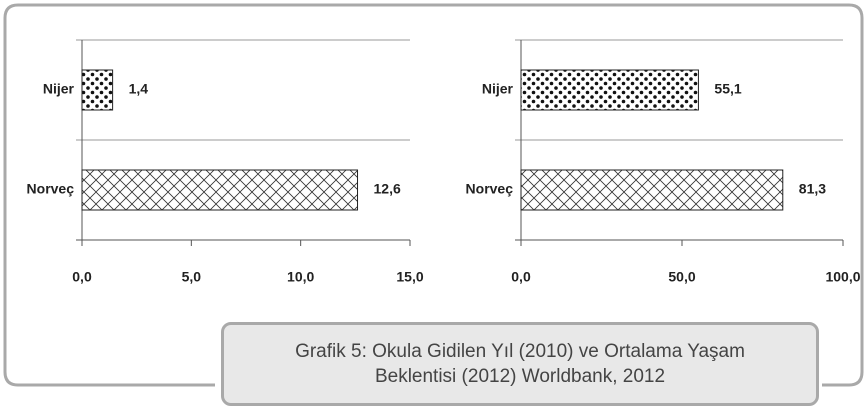 Image resolution: width=868 pixels, height=412 pixels. Describe the element at coordinates (387, 189) in the screenshot. I see `value-label: 12,6` at that location.